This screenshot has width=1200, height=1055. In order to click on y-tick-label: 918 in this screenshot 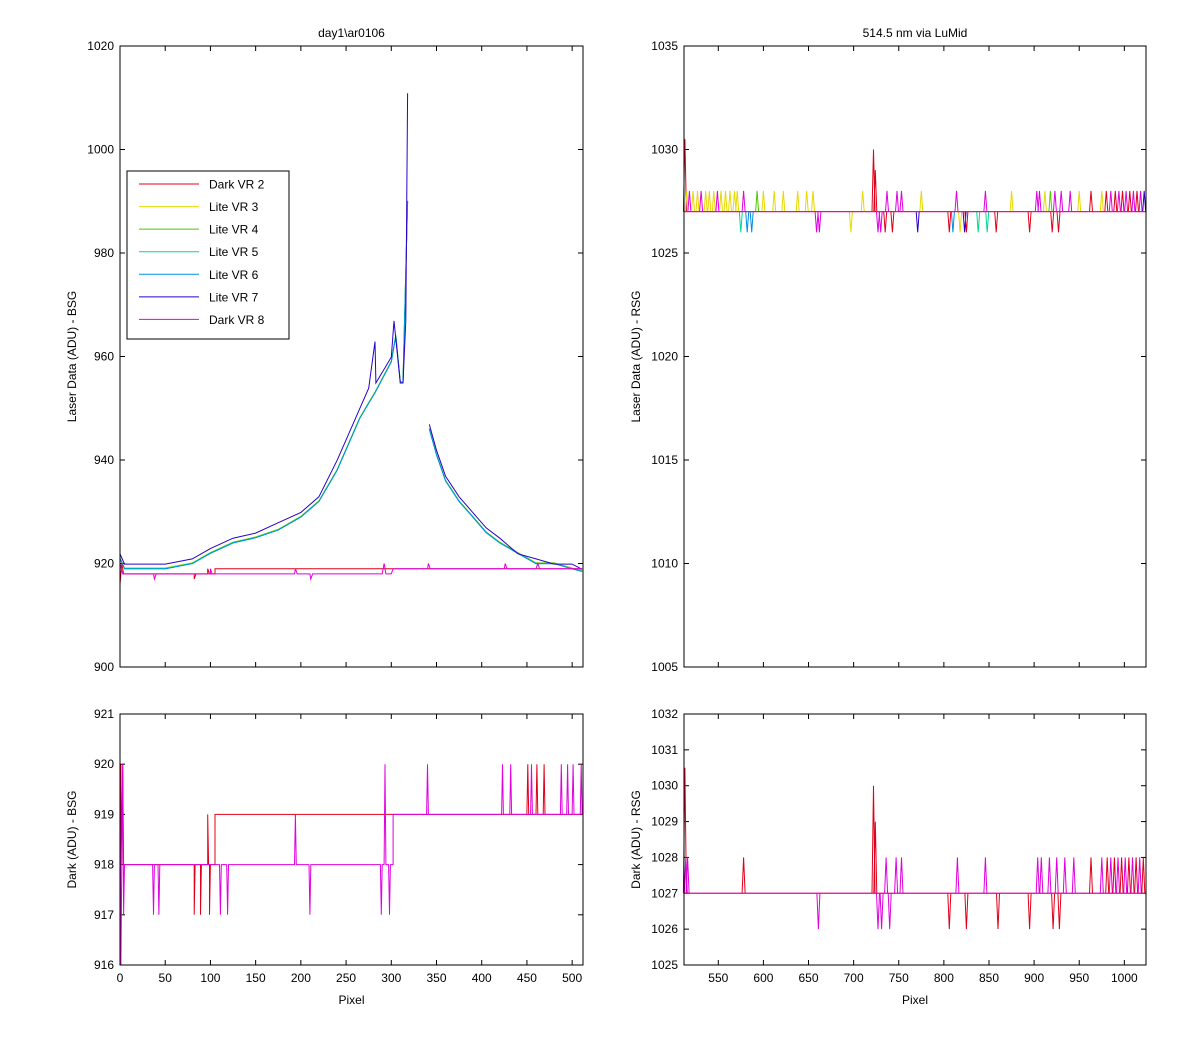, I will do `click(104, 865)`.